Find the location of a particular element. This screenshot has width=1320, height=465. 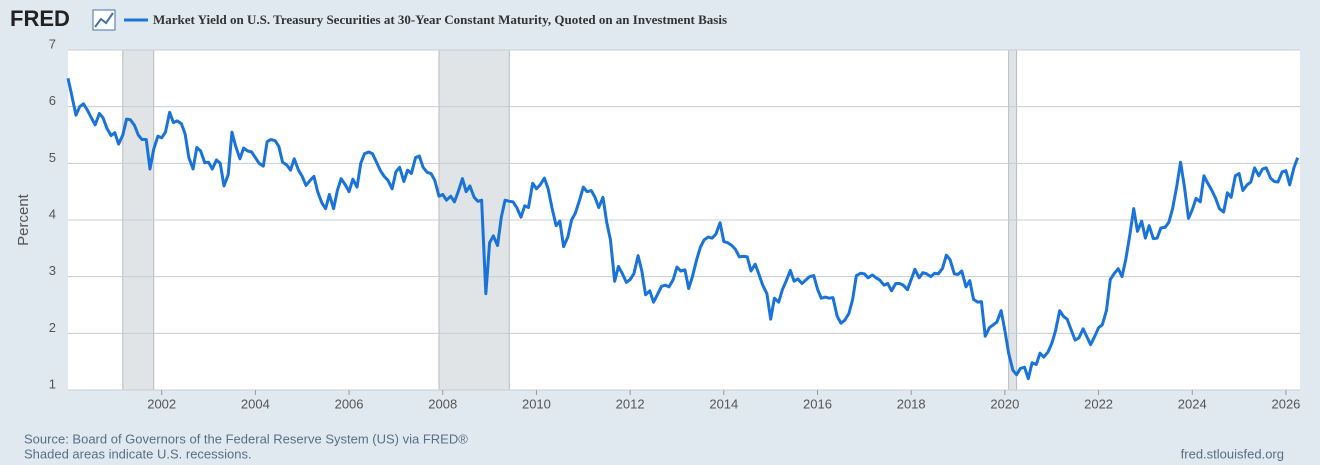

logo-icon is located at coordinates (104, 20).